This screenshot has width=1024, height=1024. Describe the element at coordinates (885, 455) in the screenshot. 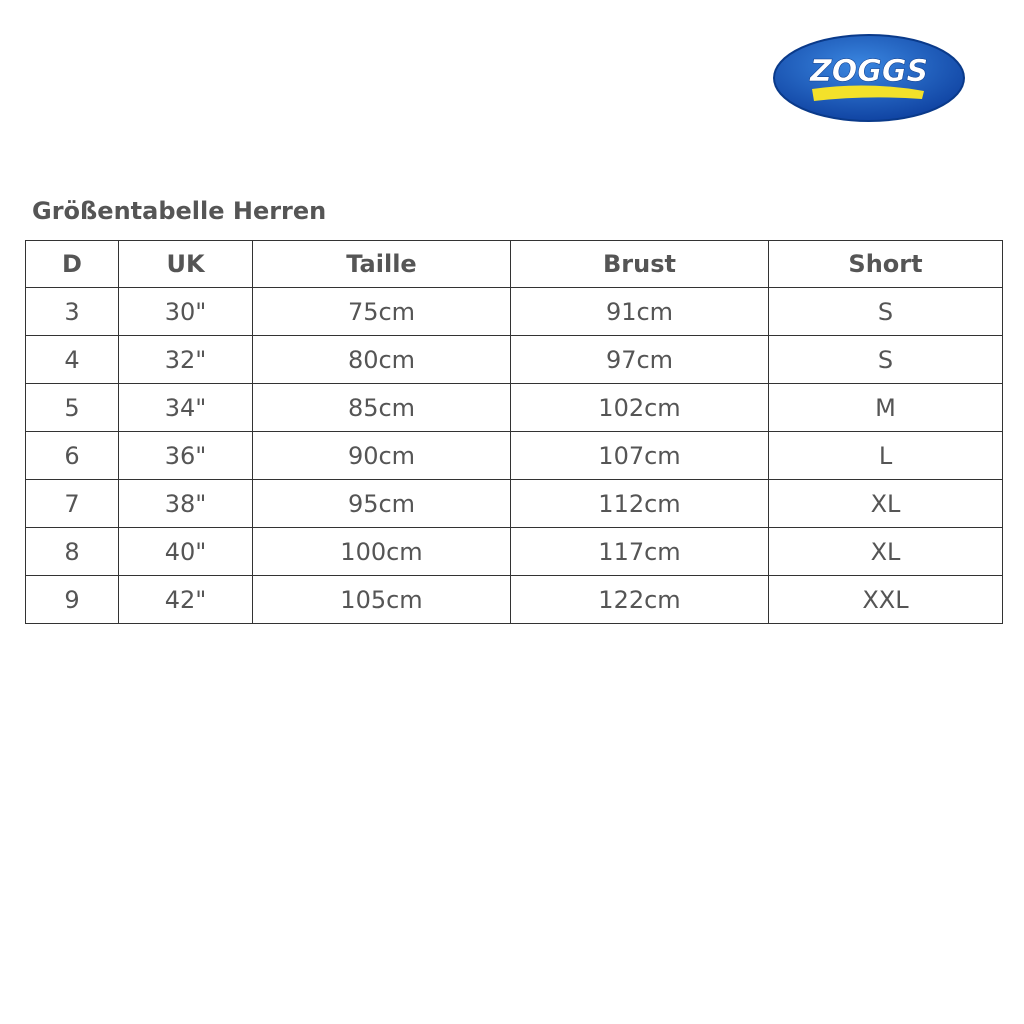

I see `cell-short: L` at that location.